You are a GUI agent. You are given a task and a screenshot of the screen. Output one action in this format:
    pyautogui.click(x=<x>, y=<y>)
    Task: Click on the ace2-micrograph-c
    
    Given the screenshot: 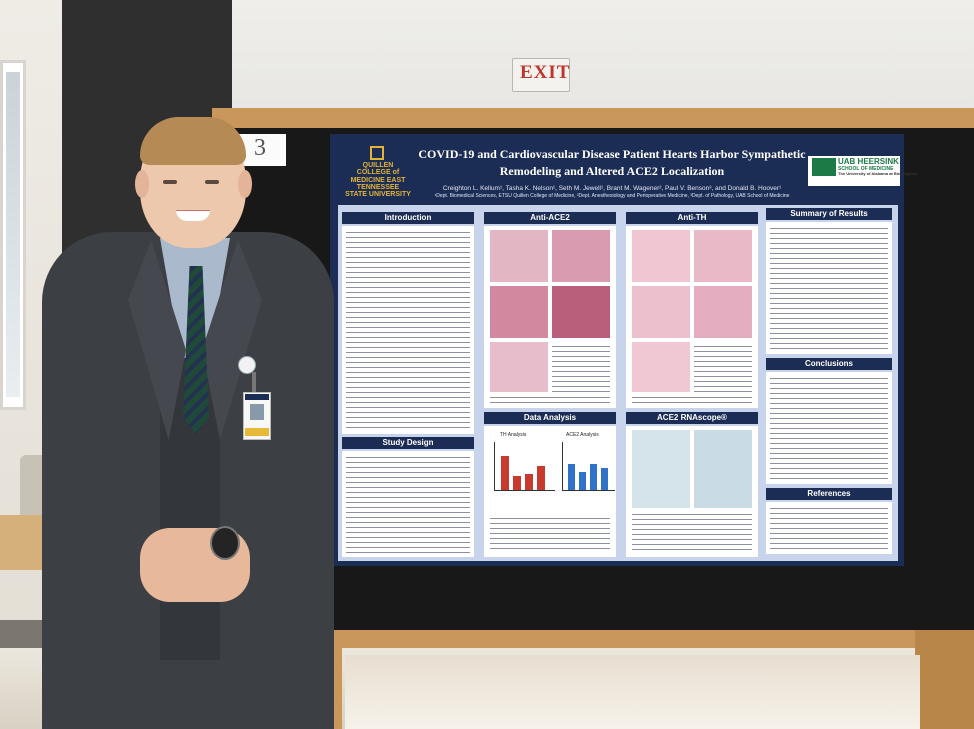 What is the action you would take?
    pyautogui.click(x=519, y=312)
    